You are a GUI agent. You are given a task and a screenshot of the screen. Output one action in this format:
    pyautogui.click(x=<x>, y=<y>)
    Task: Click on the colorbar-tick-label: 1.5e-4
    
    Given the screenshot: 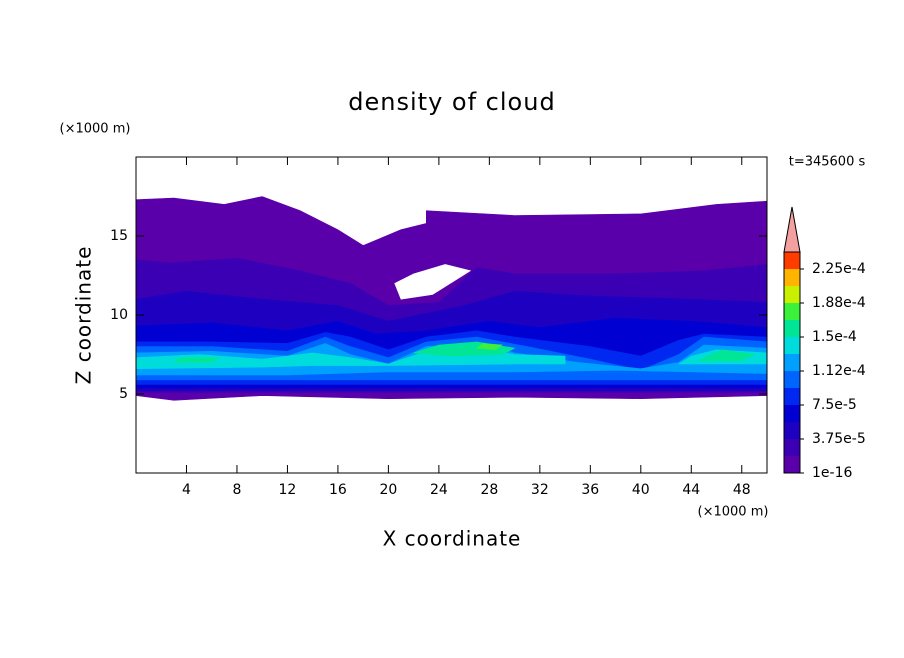 What is the action you would take?
    pyautogui.click(x=834, y=337)
    